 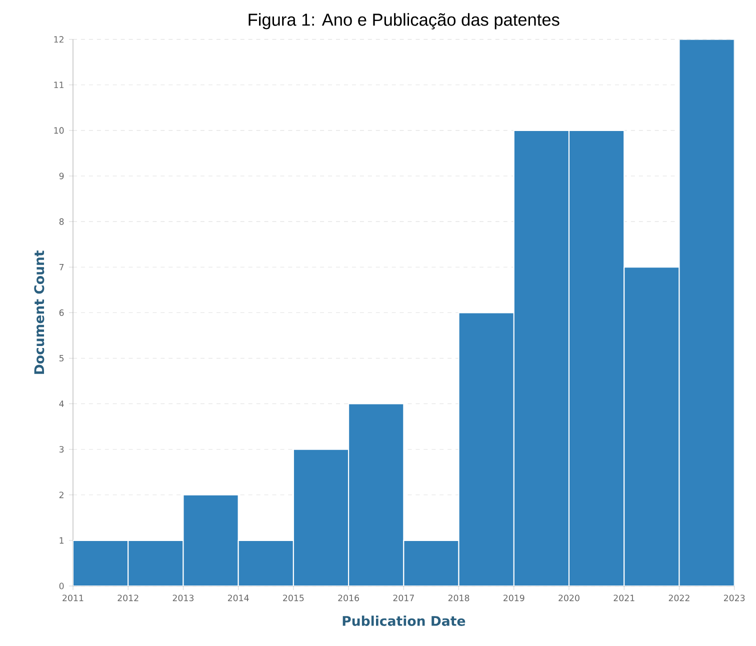 I want to click on x-tick-label: 2019, so click(x=514, y=598).